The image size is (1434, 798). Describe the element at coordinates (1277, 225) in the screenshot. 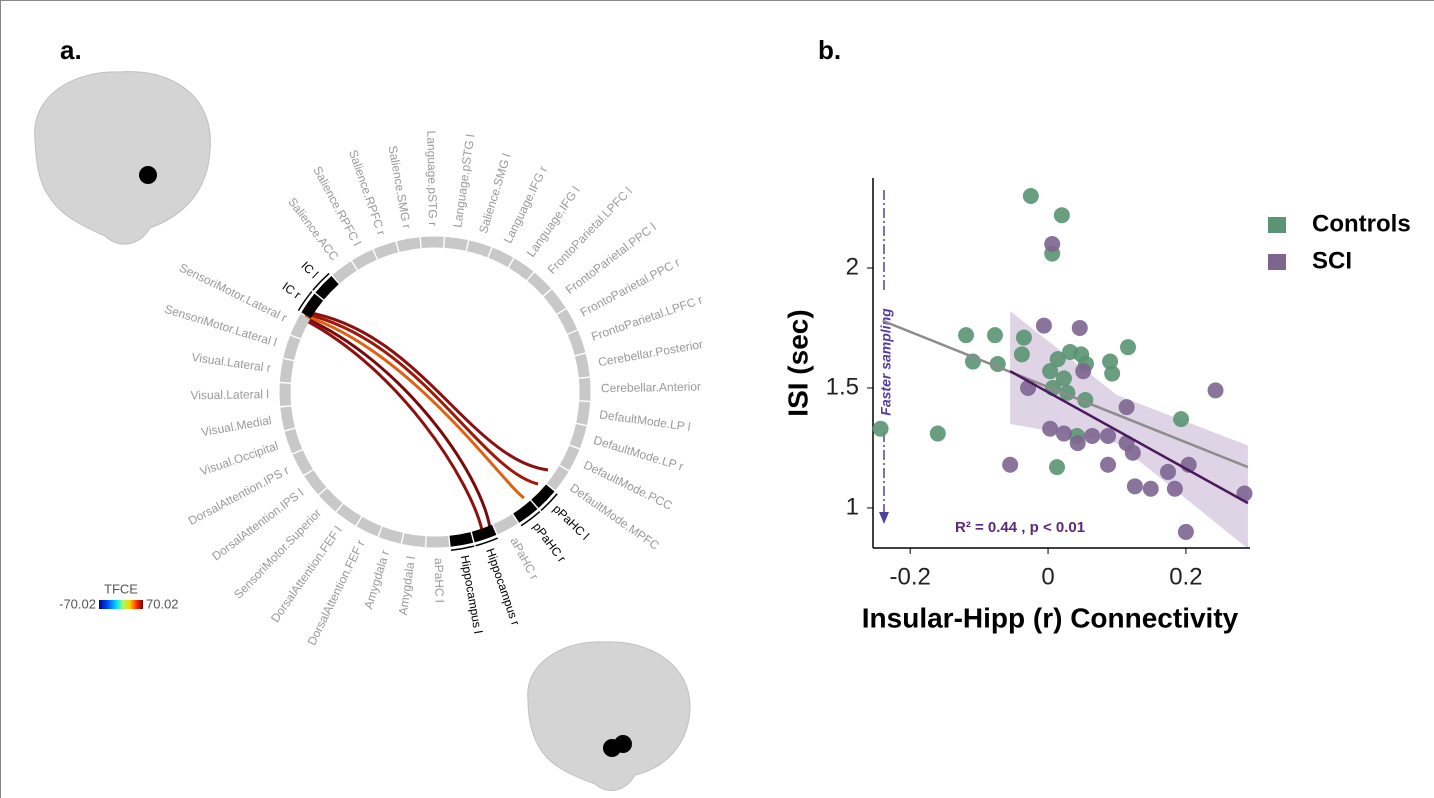

I see `legend-swatch` at that location.